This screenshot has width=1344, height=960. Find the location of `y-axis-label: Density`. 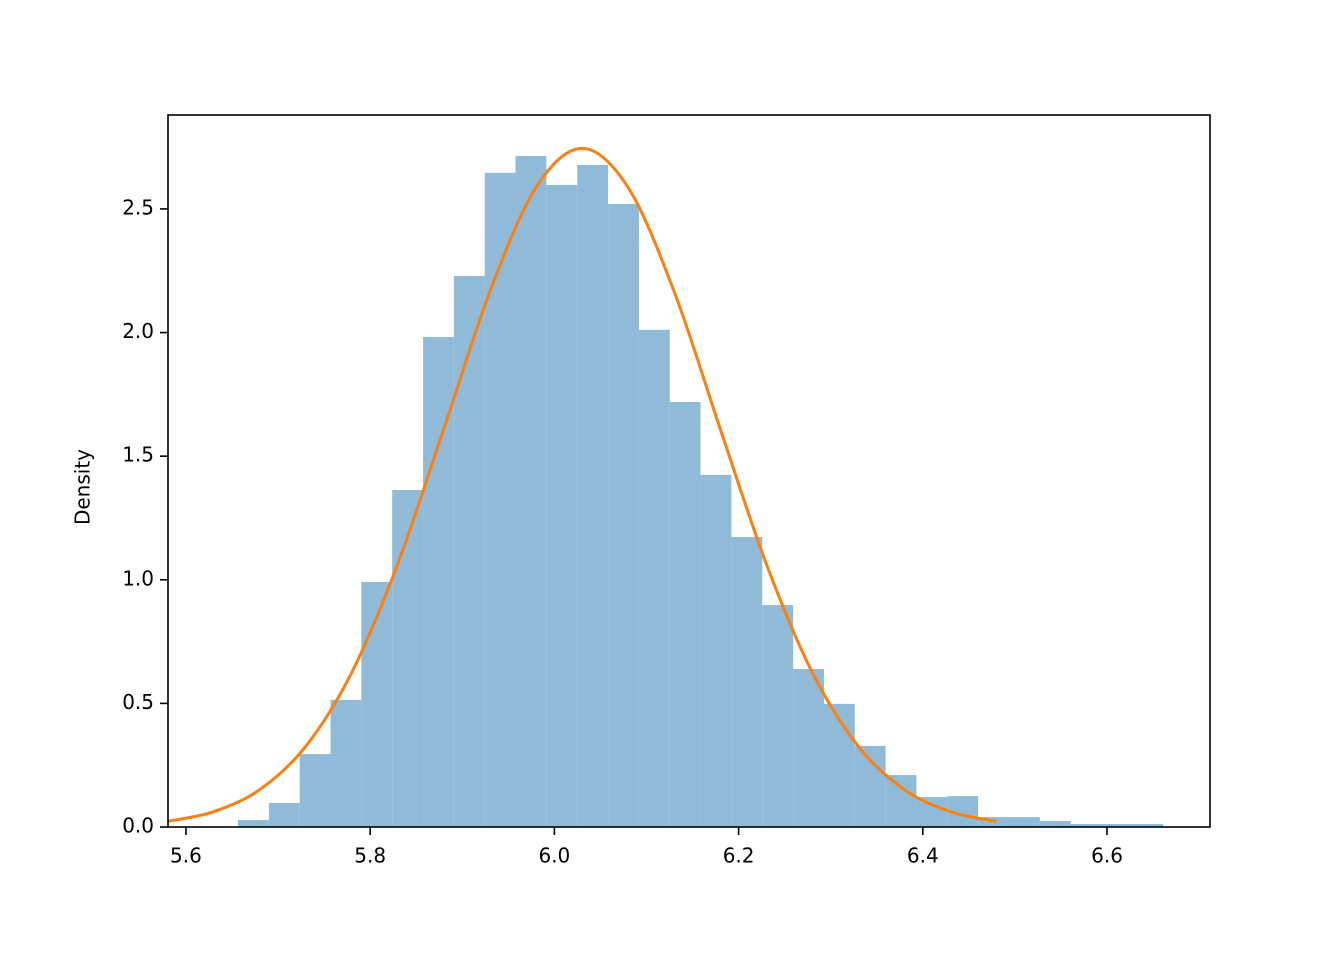

y-axis-label: Density is located at coordinates (83, 487).